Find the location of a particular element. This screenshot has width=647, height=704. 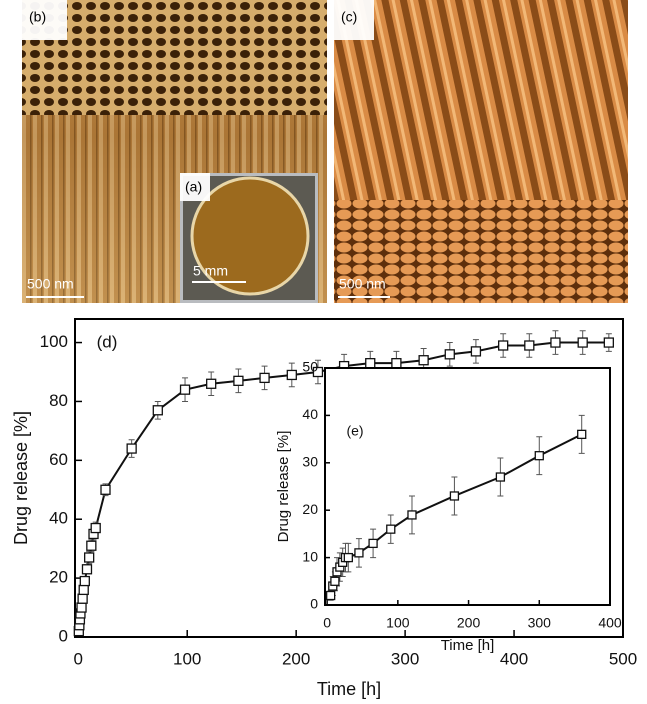

scale-text: 5 mm is located at coordinates (210, 271).